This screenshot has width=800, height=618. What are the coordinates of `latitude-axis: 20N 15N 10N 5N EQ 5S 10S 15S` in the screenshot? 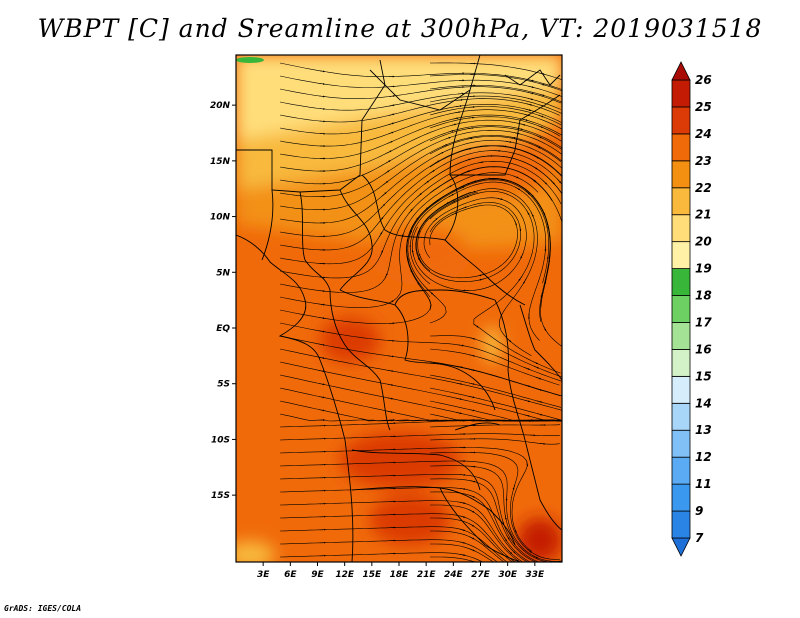 It's located at (223, 301).